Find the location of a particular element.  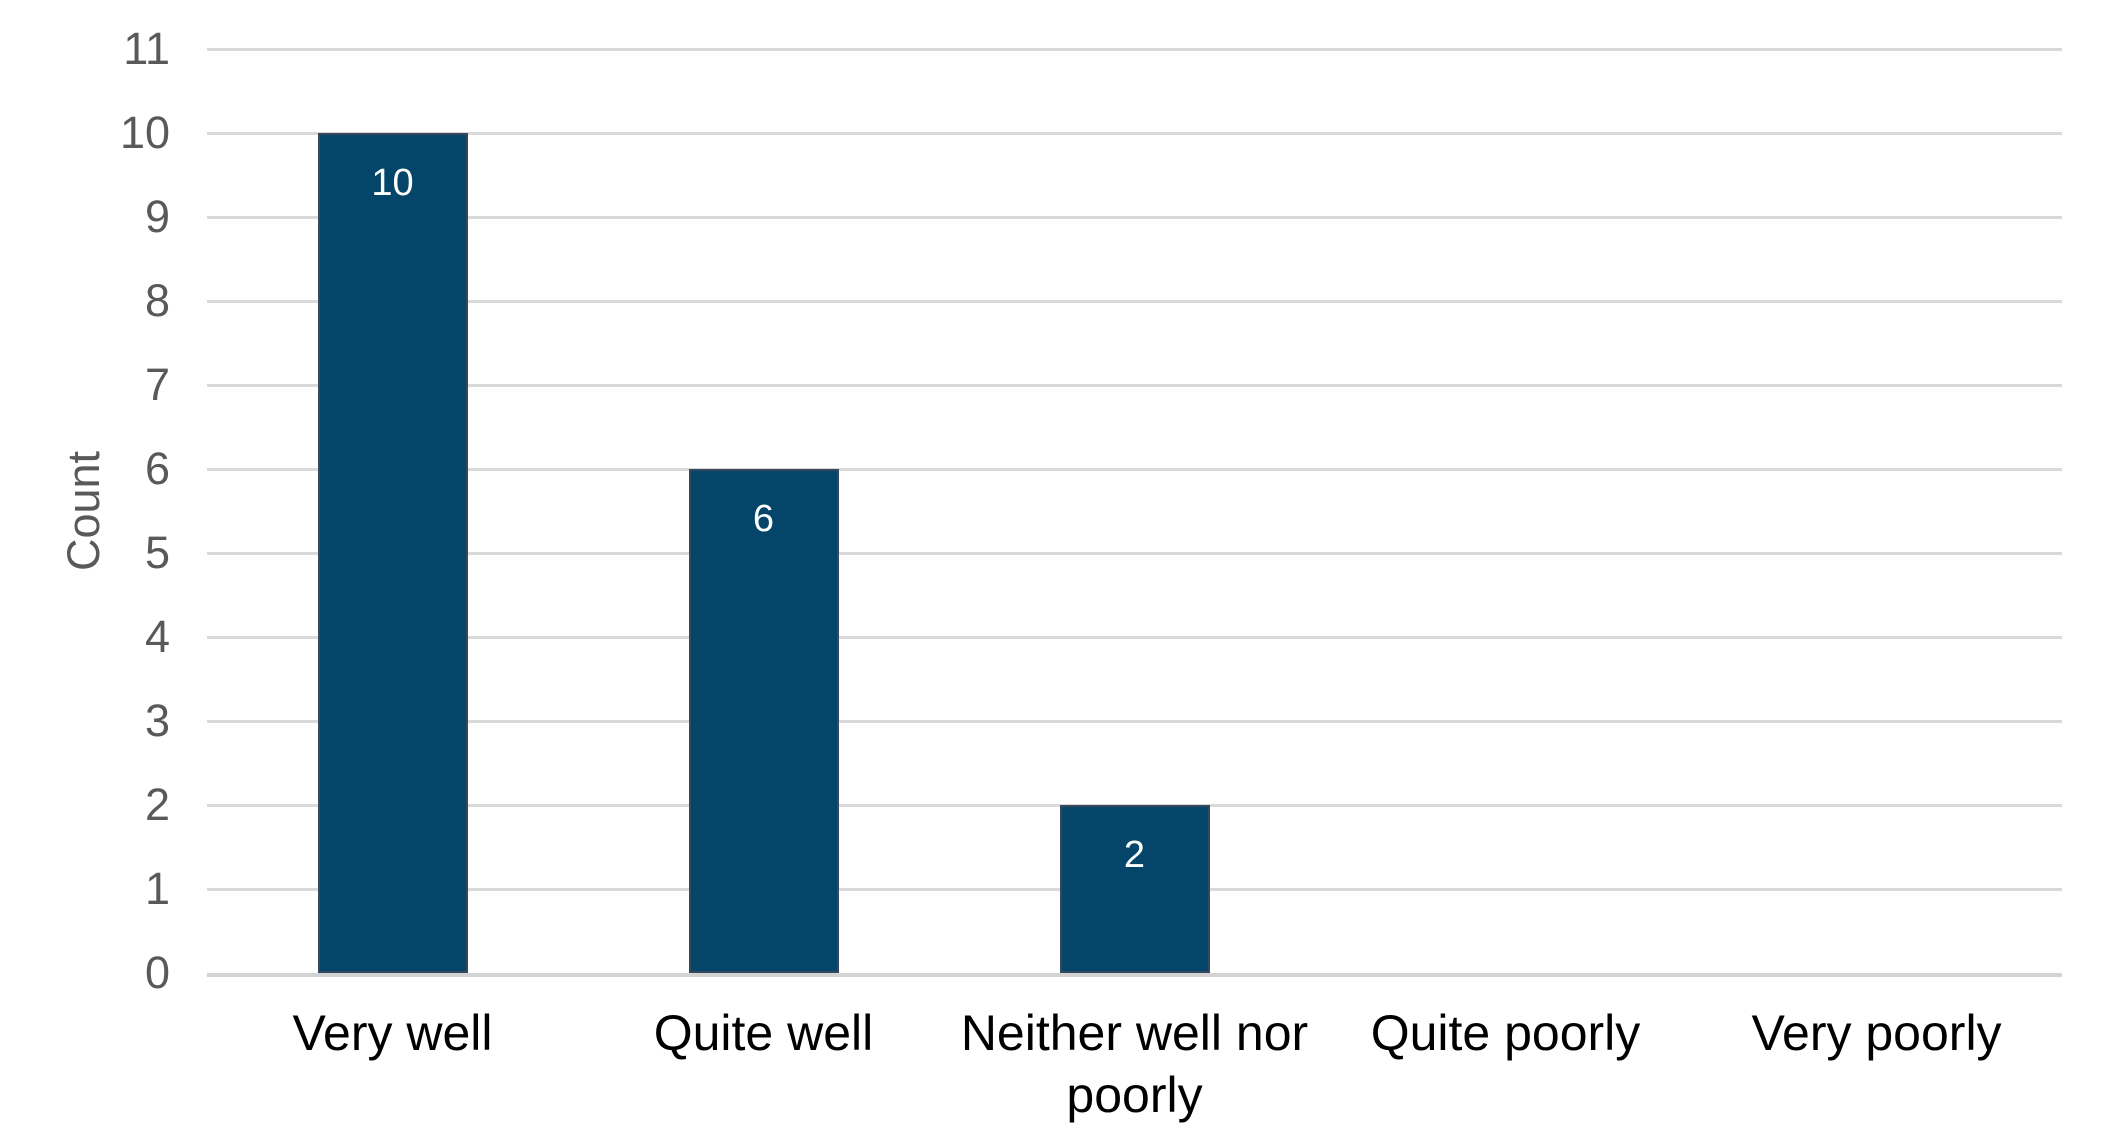

bar-data-label: 2 is located at coordinates (1134, 855).